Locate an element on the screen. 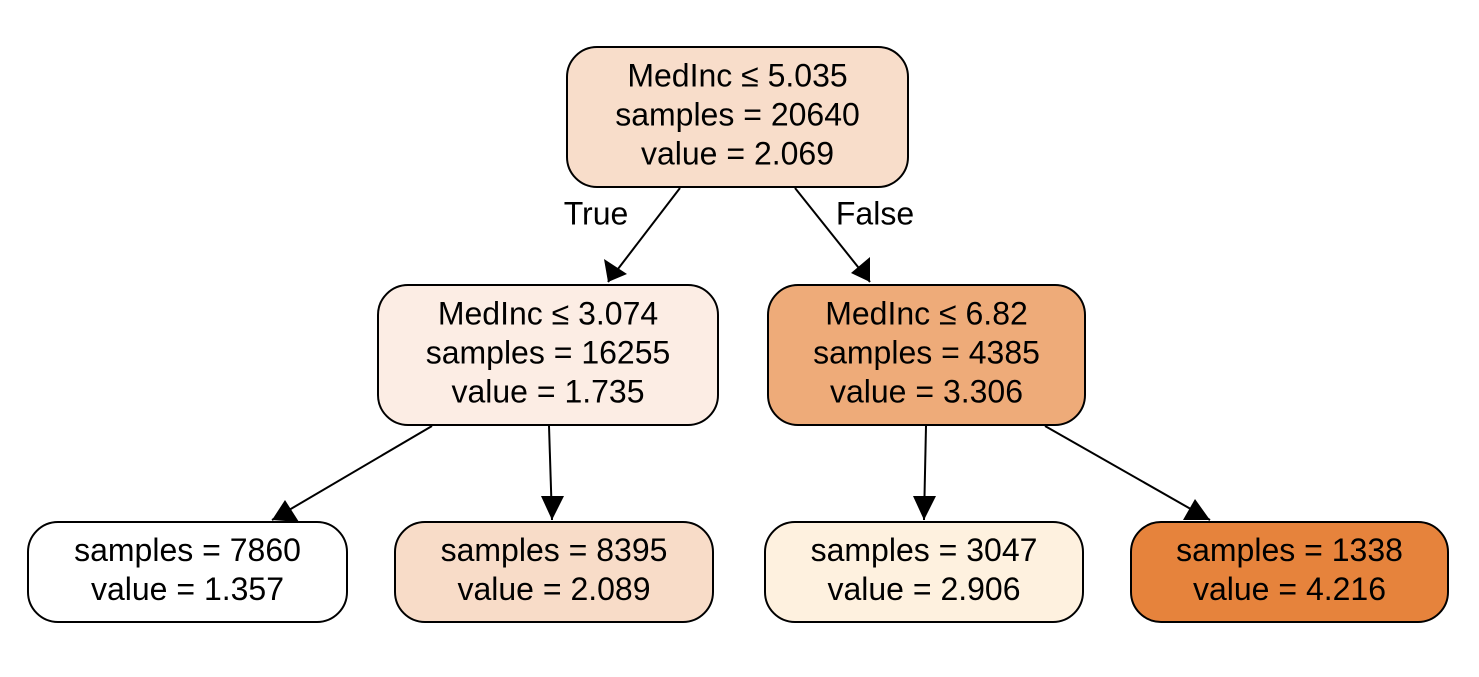 This screenshot has height=677, width=1479. node-text: MedInc ≤ 3.074 is located at coordinates (548, 313).